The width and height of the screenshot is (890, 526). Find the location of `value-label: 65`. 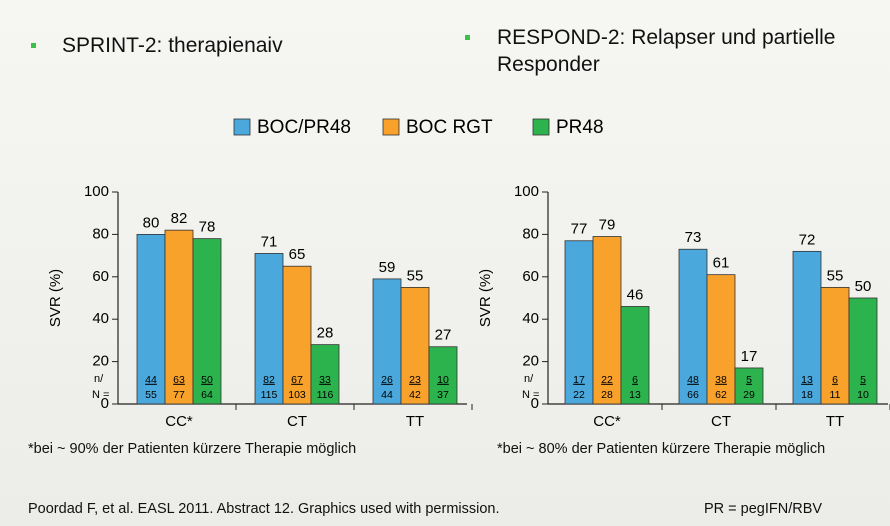

value-label: 65 is located at coordinates (297, 254).